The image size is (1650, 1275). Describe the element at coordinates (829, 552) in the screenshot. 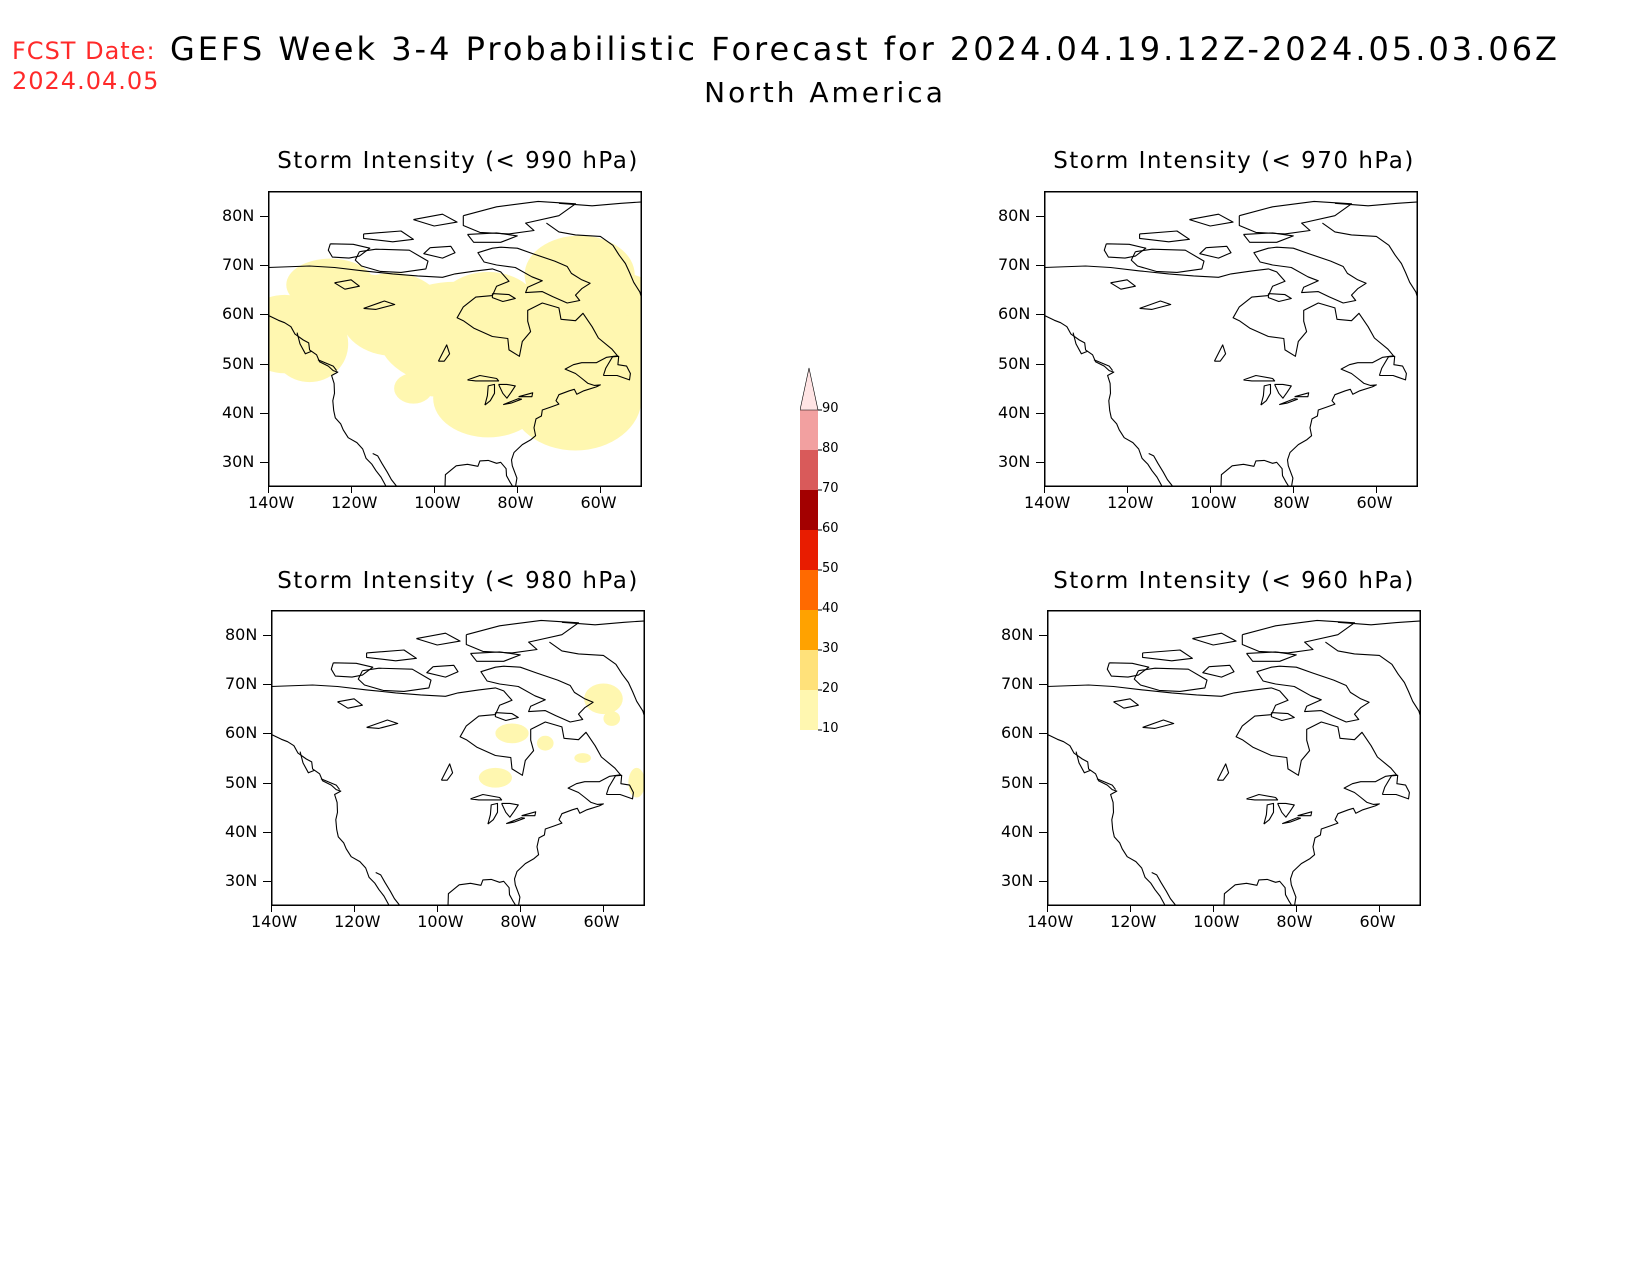

I see `colorbar-legend: 10 20 30 40 50 60 70 80 90` at that location.